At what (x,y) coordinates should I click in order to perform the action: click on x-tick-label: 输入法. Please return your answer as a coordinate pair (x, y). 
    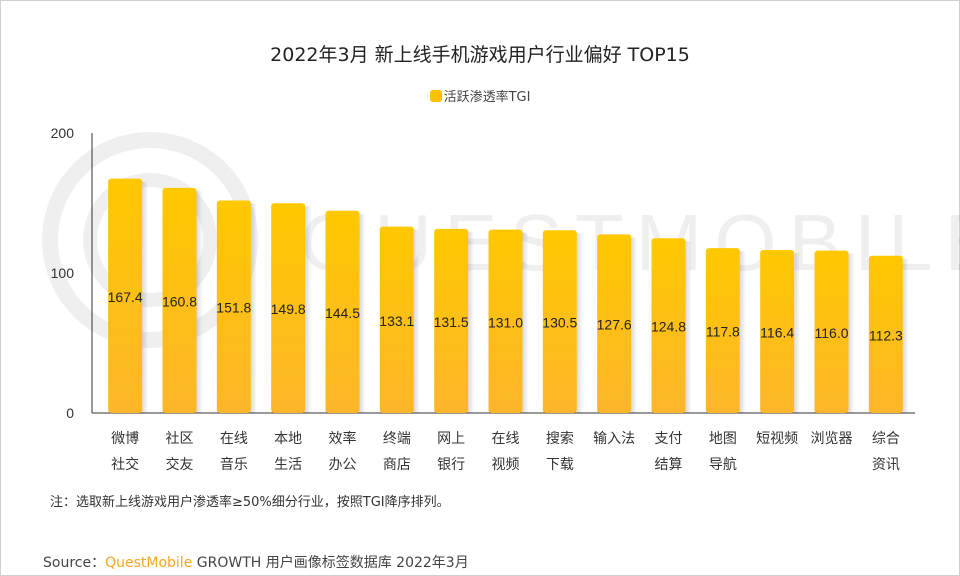
    Looking at the image, I should click on (614, 439).